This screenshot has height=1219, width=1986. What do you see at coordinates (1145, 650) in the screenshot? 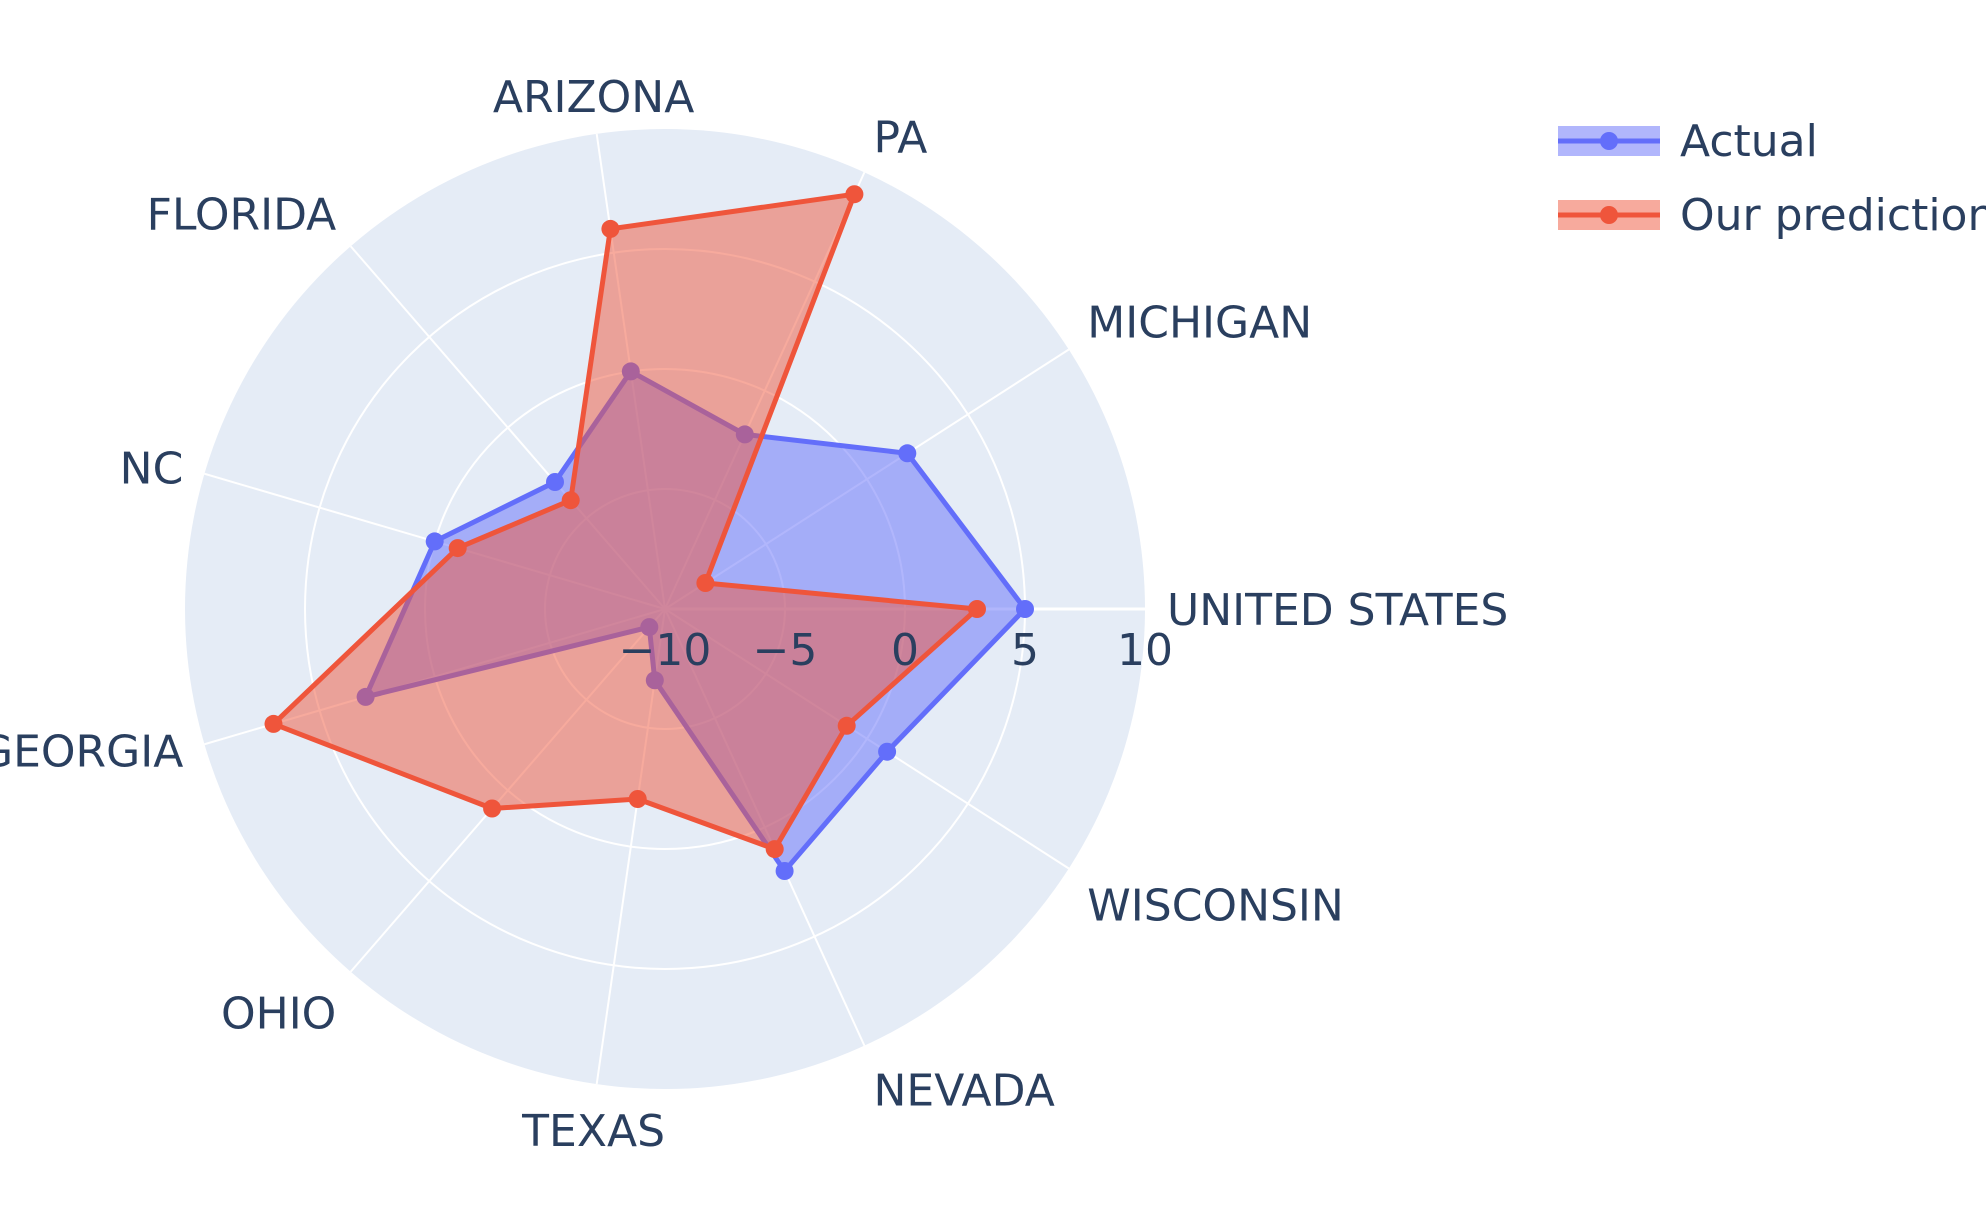
I see `radial-tick-4: 10` at bounding box center [1145, 650].